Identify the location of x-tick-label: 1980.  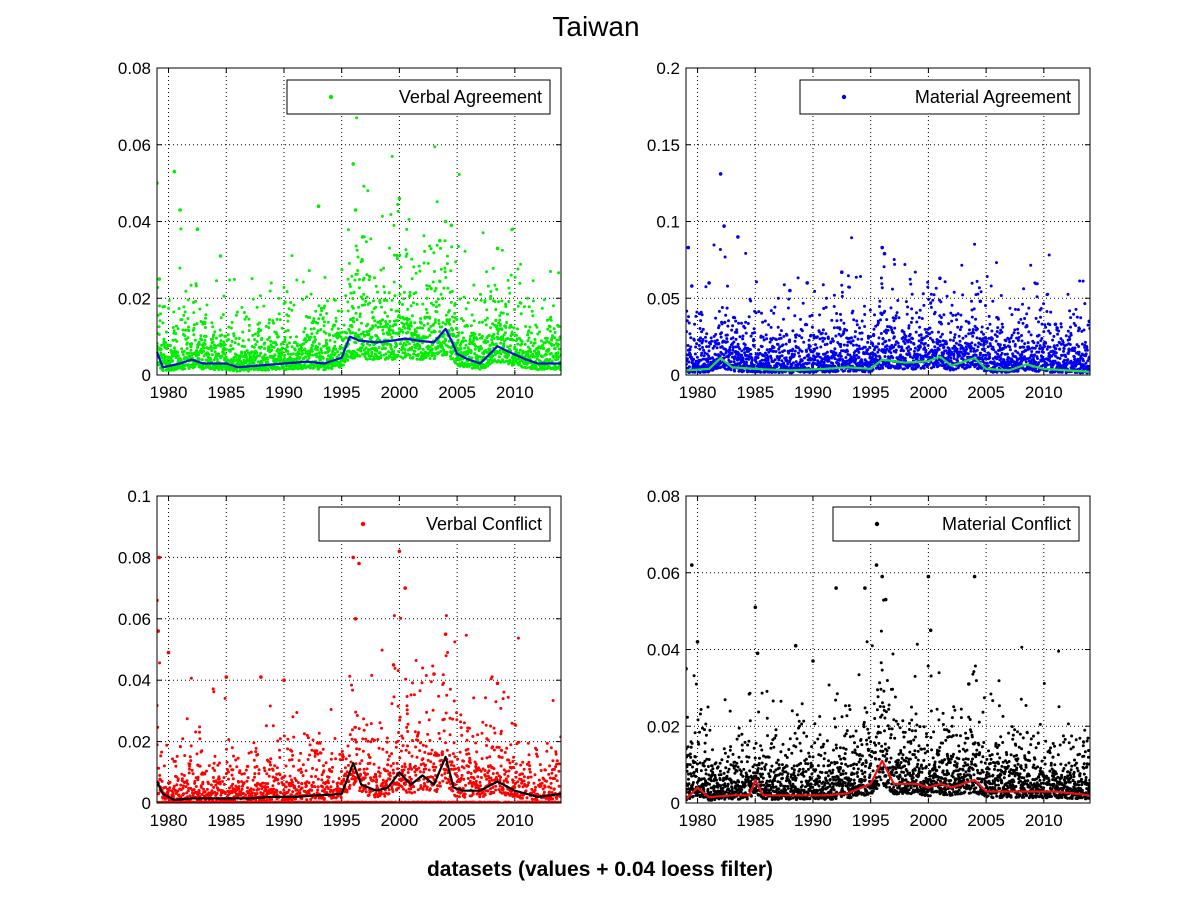
(698, 392).